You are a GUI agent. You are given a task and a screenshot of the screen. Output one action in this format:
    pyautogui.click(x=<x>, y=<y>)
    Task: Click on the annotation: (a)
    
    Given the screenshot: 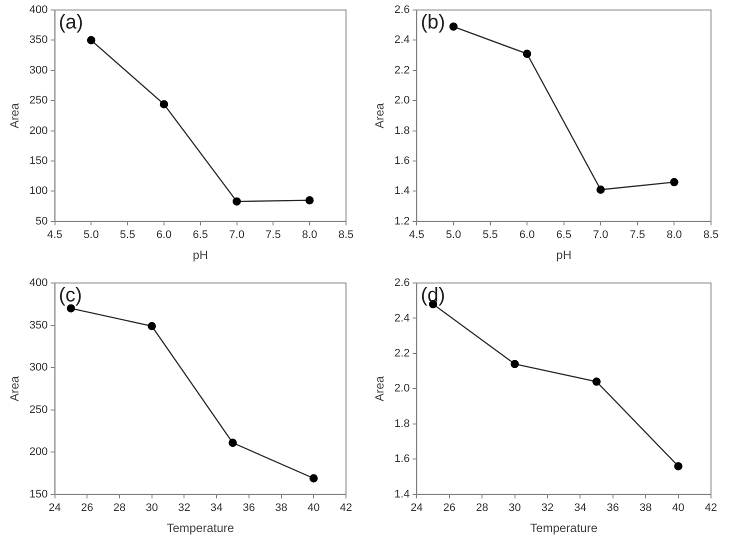 What is the action you would take?
    pyautogui.click(x=71, y=23)
    